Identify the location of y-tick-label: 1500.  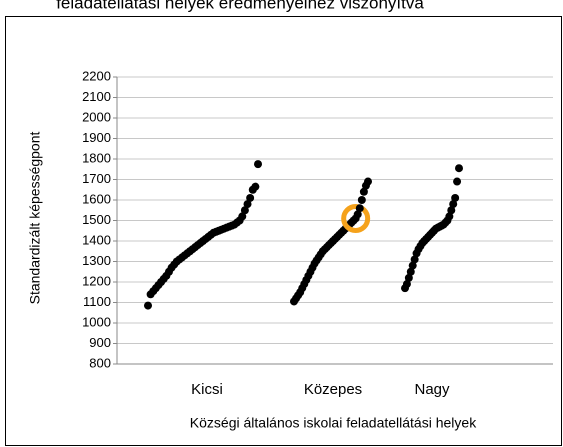
(96, 219).